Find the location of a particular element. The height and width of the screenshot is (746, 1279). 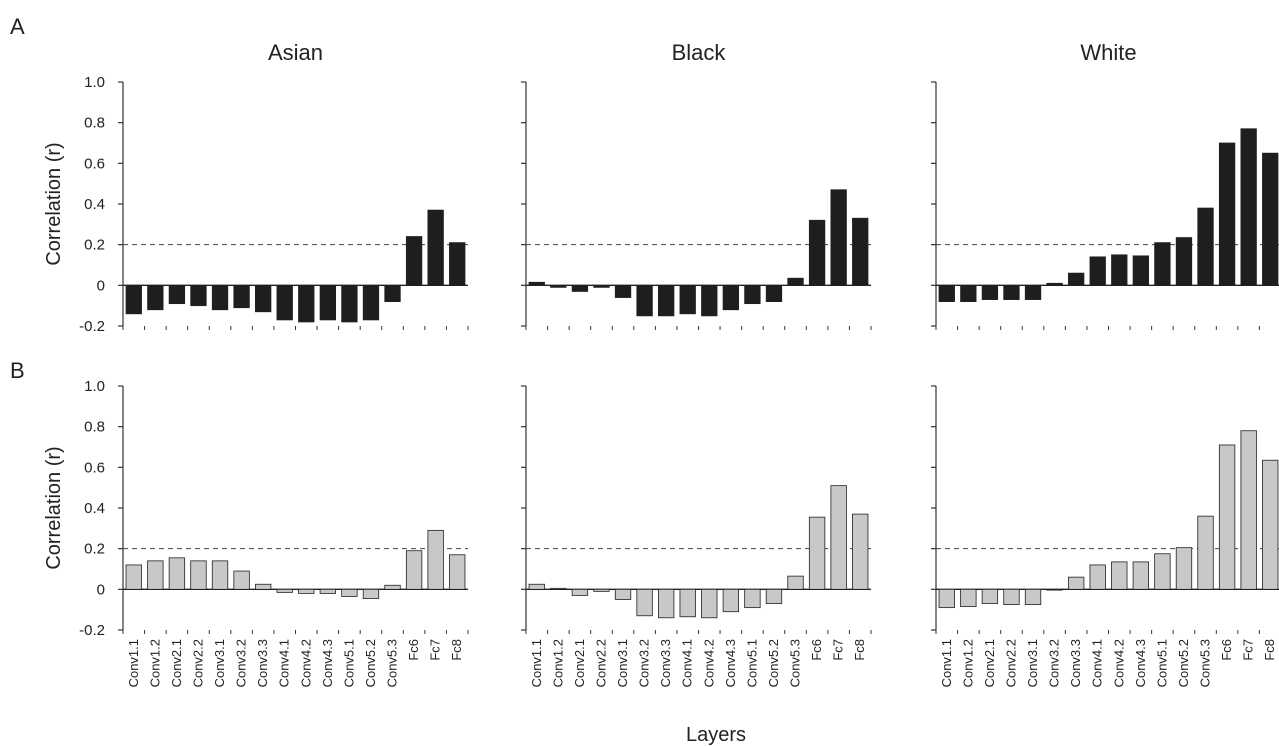

x-tick-label: Conv2.1 is located at coordinates (176, 663).